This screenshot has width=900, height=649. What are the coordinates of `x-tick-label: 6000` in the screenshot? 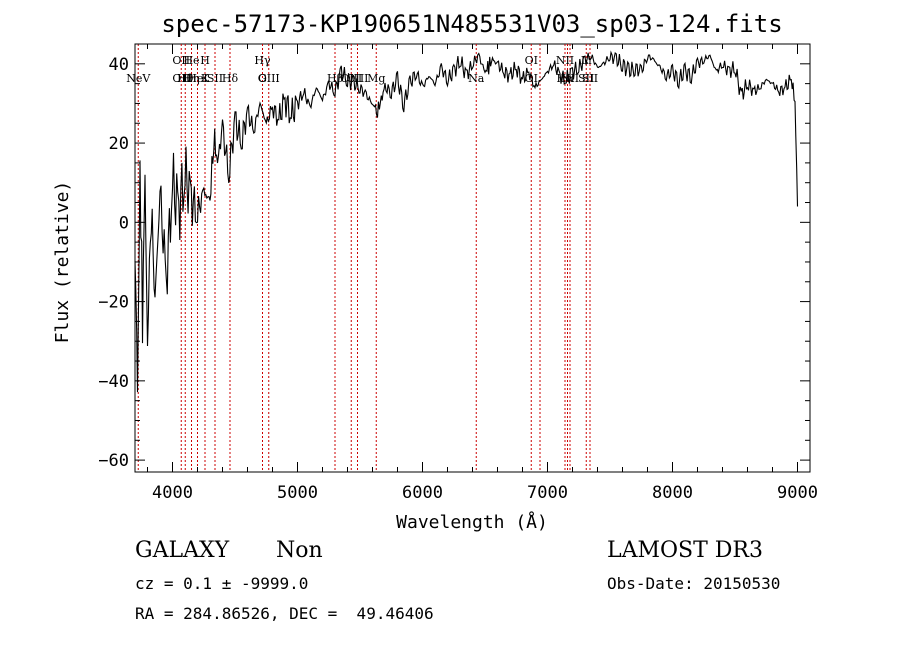 It's located at (422, 493).